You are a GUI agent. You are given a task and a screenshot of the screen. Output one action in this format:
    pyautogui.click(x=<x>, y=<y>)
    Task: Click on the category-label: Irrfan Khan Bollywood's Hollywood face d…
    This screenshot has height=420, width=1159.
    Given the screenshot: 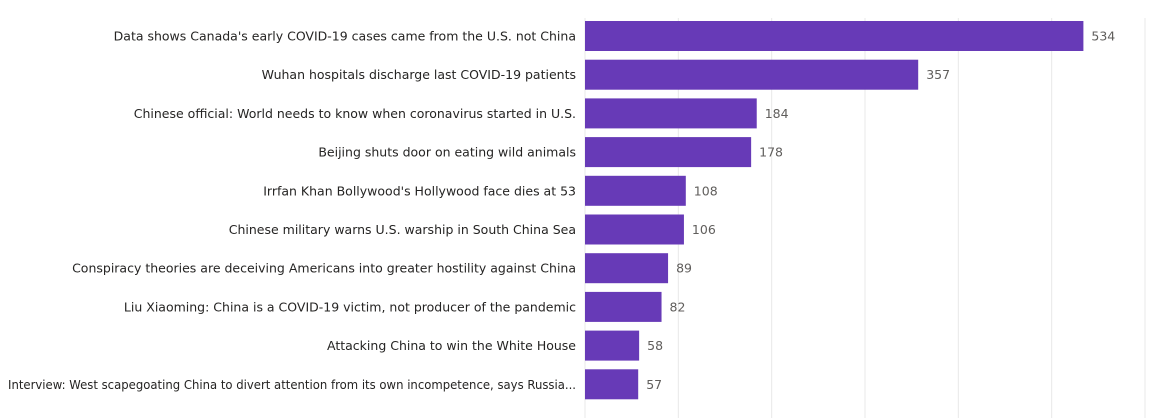 What is the action you would take?
    pyautogui.click(x=419, y=190)
    